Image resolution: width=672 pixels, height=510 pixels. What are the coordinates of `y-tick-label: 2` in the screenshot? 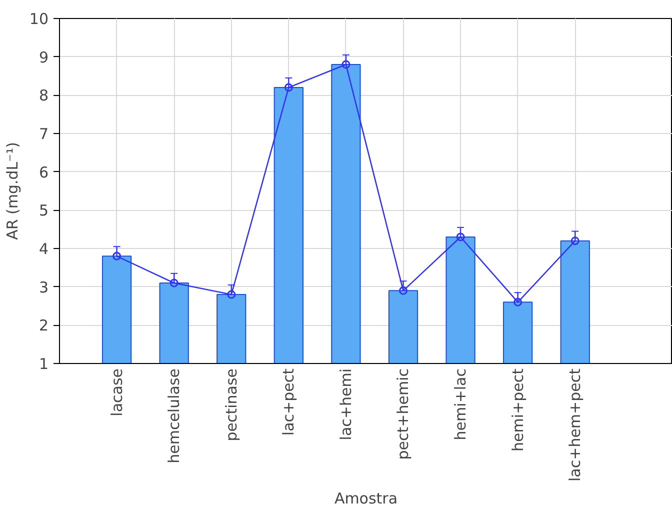 It's located at (43, 325).